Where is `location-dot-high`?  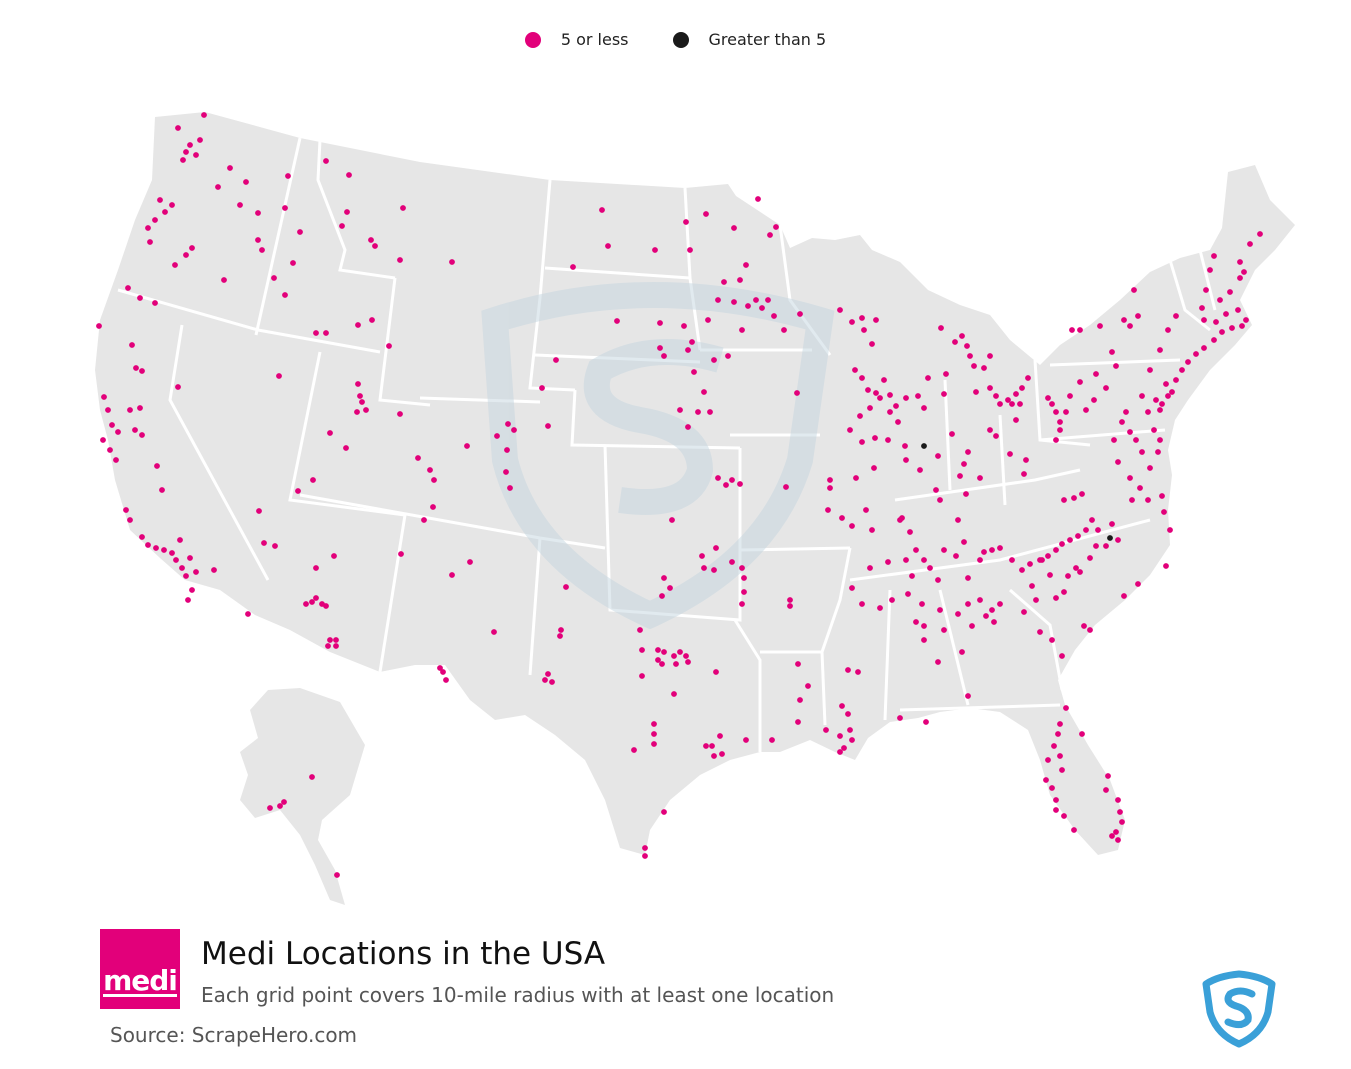
location-dot-high is located at coordinates (924, 446).